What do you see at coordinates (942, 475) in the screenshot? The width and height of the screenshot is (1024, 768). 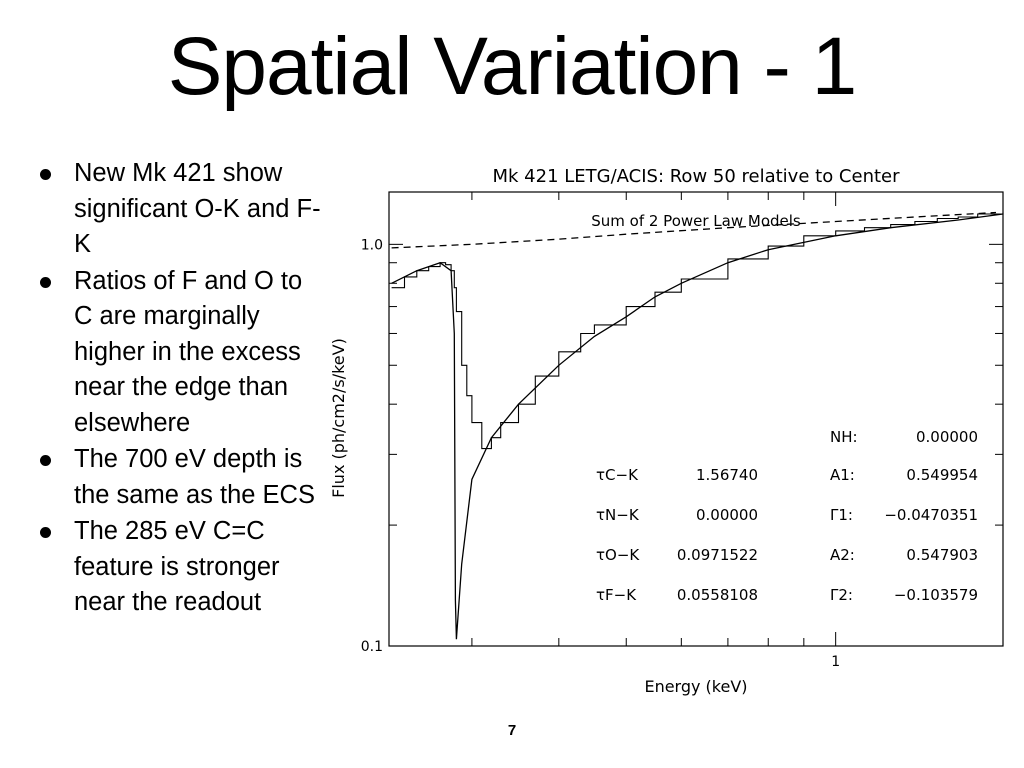 I see `fit-param-value: 0.549954` at bounding box center [942, 475].